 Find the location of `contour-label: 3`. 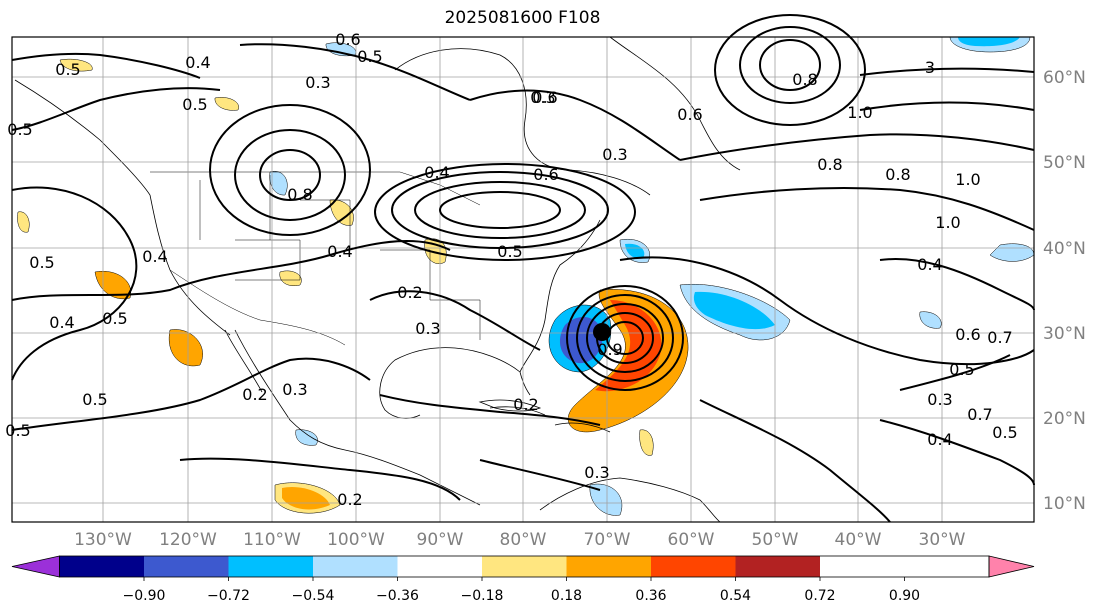

contour-label: 3 is located at coordinates (930, 67).